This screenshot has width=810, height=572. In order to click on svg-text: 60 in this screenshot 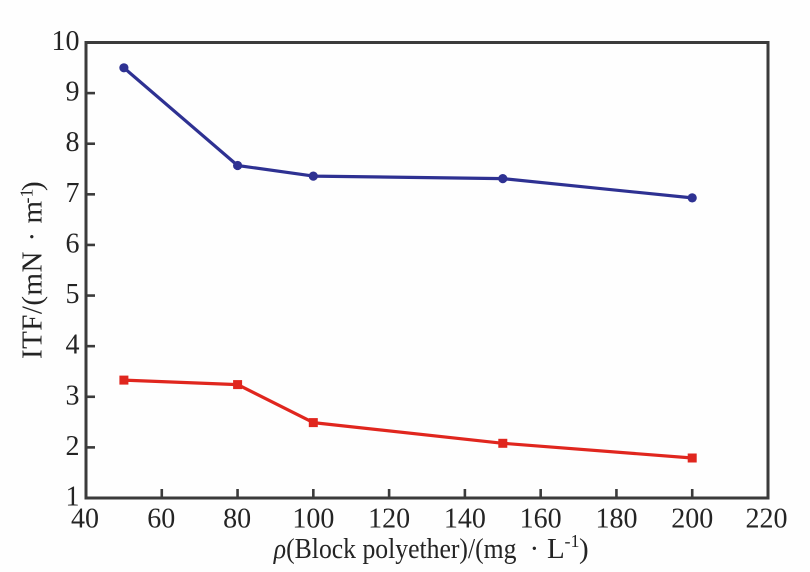, I will do `click(161, 519)`.